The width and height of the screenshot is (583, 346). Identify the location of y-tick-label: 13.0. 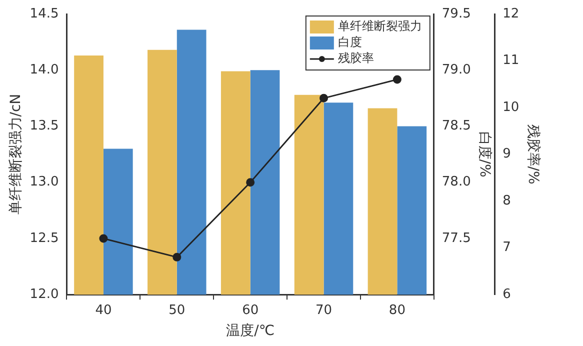
(44, 182).